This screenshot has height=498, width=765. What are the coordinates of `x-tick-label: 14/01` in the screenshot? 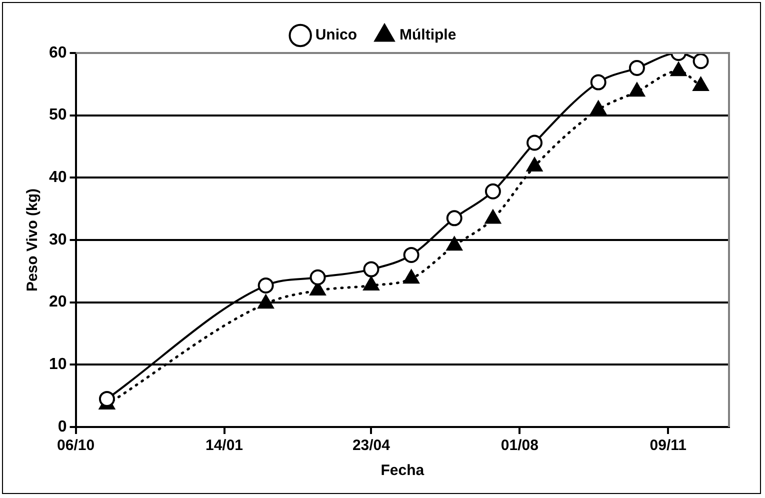 It's located at (224, 445).